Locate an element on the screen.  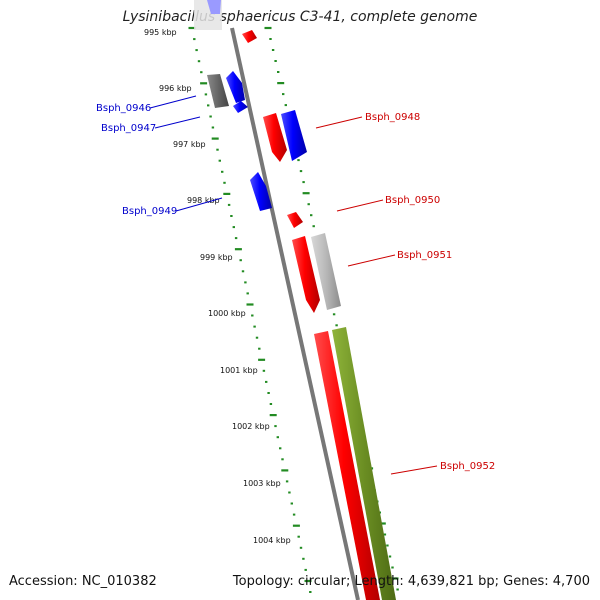
gene-label-bsph-0949: Bsph_0949 is located at coordinates (149, 211).